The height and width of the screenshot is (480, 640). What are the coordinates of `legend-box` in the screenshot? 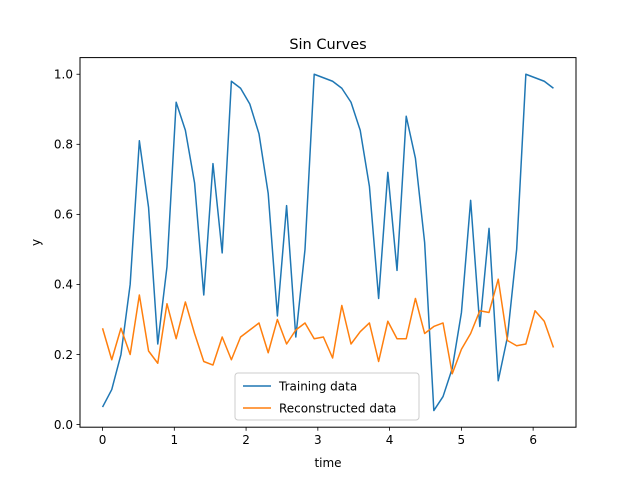 It's located at (327, 396).